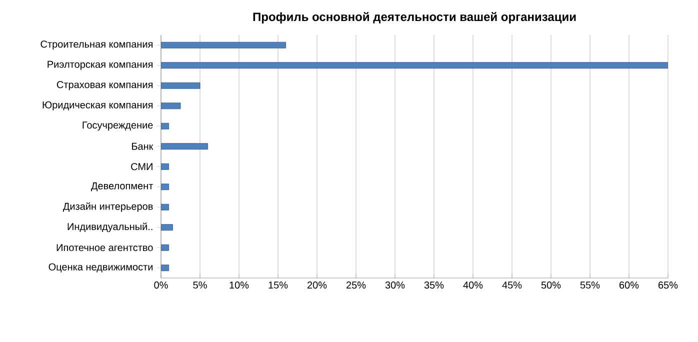 The image size is (698, 342). Describe the element at coordinates (141, 166) in the screenshot. I see `y-tick-label: СМИ` at that location.